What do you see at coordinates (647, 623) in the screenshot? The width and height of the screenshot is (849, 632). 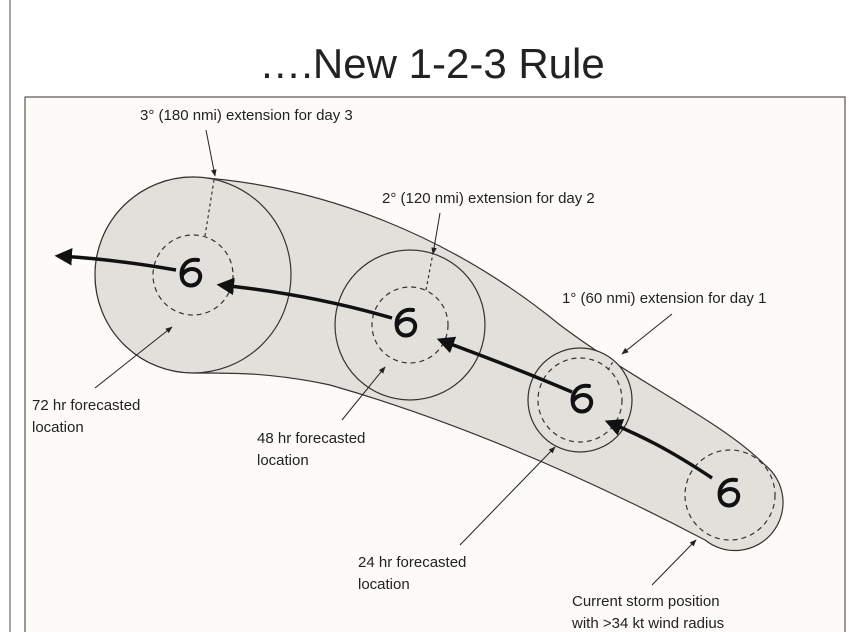 I see `label: with >34 kt wind radius` at bounding box center [647, 623].